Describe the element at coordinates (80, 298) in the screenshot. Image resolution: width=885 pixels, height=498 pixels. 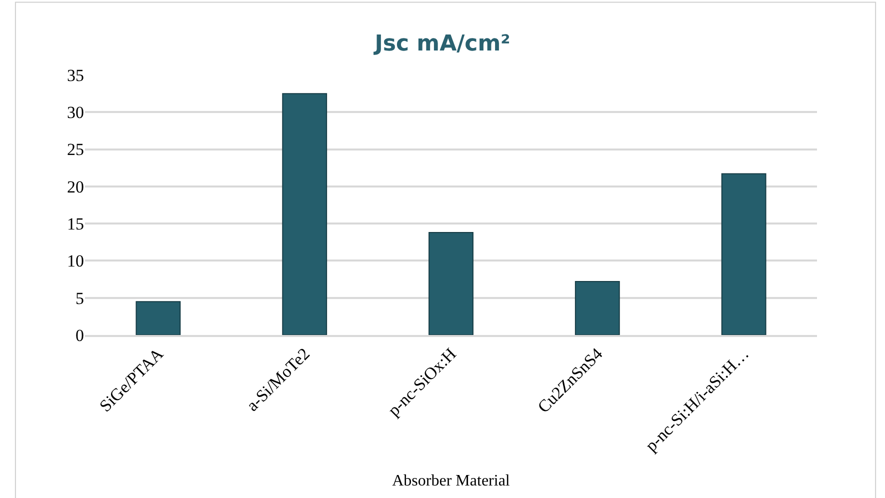
I see `y-tick-label: 5` at that location.